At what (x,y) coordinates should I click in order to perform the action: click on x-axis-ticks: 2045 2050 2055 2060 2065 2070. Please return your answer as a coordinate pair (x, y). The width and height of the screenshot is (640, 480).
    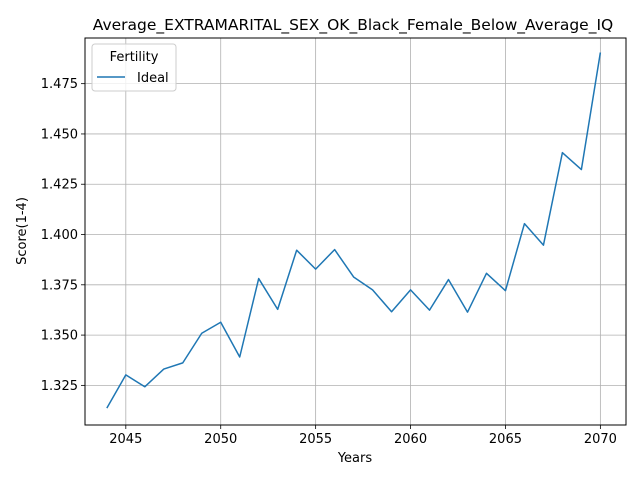
    Looking at the image, I should click on (363, 436).